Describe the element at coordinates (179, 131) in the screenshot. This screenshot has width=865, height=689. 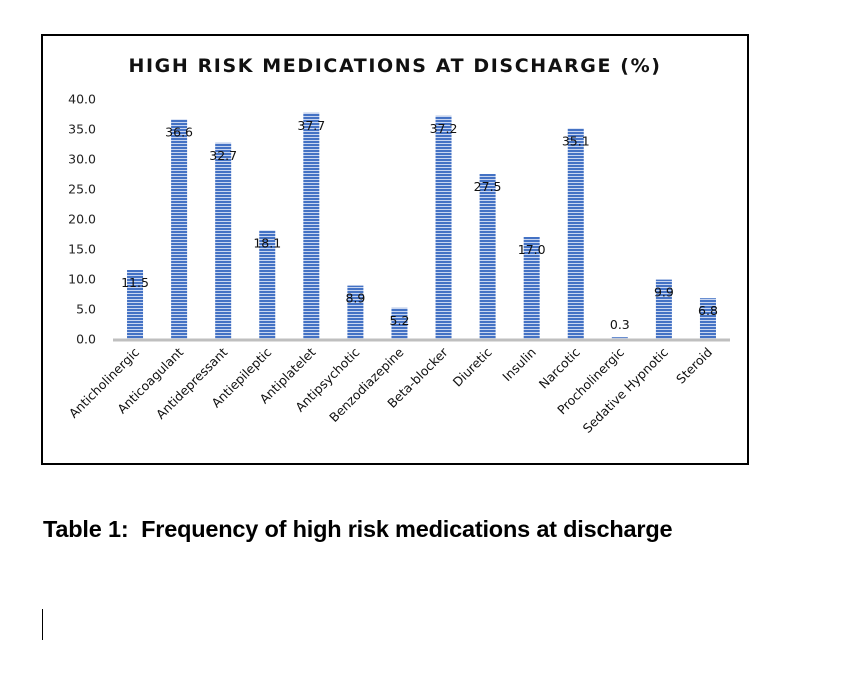
I see `data-label: 36.6` at that location.